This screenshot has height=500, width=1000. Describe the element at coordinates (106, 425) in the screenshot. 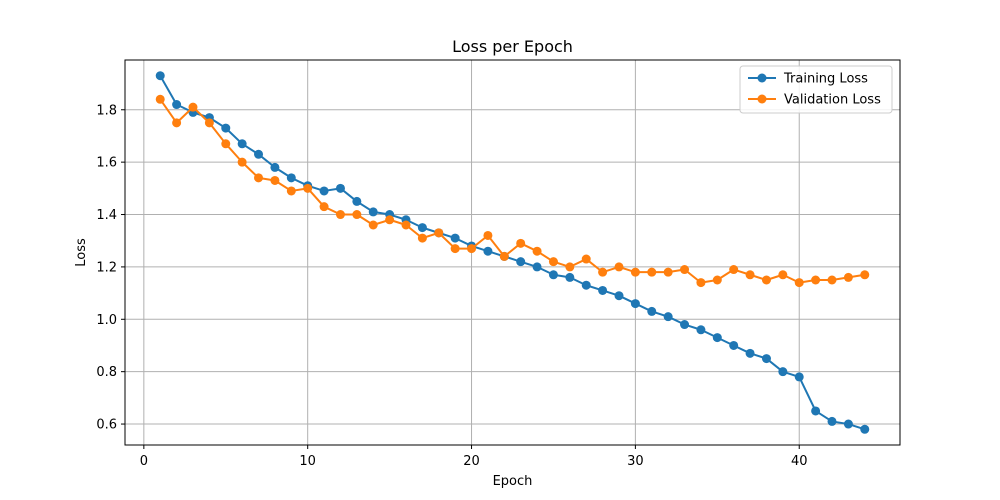

I see `y-tick-label: 0.6` at that location.